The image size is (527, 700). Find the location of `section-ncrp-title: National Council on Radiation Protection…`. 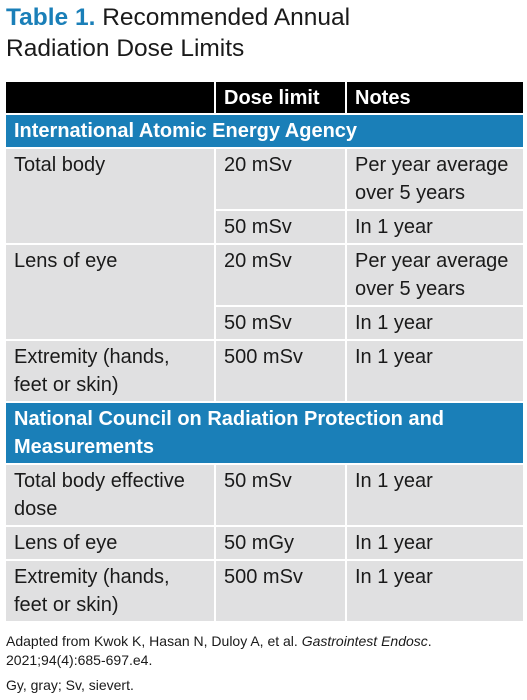

section-ncrp-title: National Council on Radiation Protection… is located at coordinates (264, 433).